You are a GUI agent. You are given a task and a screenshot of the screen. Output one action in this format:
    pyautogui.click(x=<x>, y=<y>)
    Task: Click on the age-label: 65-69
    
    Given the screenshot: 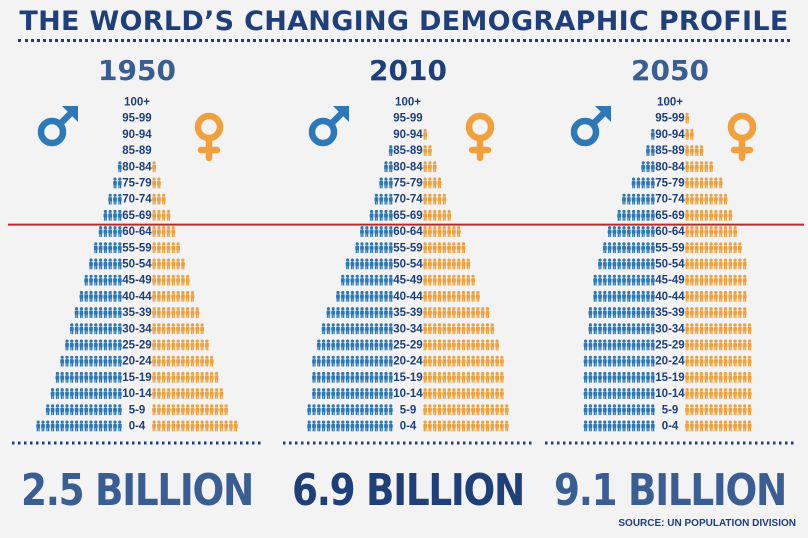 What is the action you would take?
    pyautogui.click(x=136, y=216)
    